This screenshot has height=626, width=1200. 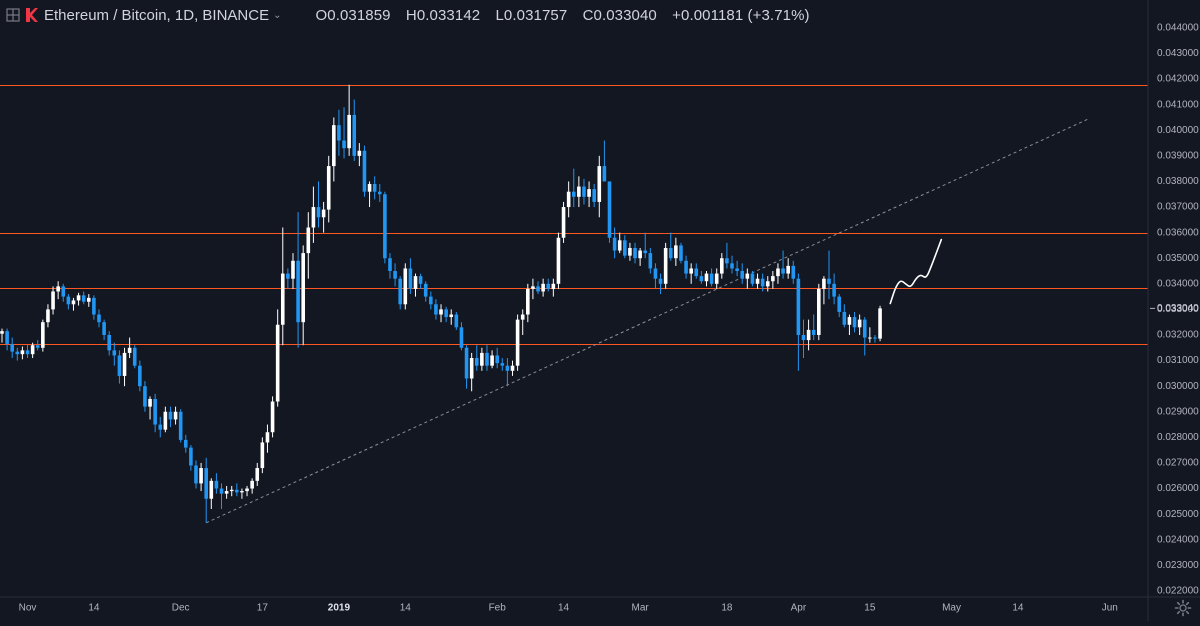 I want to click on time-axis: Nov 14 Dec 17 2019 14 Feb 14 Mar 18 Apr 15 May 14 Jun, so click(x=600, y=605).